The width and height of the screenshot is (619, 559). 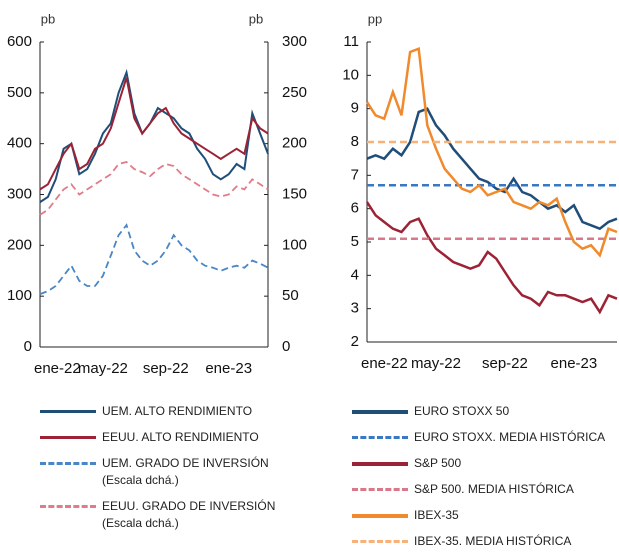 What do you see at coordinates (189, 514) in the screenshot?
I see `legend-label: EEUU. GRADO DE INVERSIÓN (Escala dchá.)` at bounding box center [189, 514].